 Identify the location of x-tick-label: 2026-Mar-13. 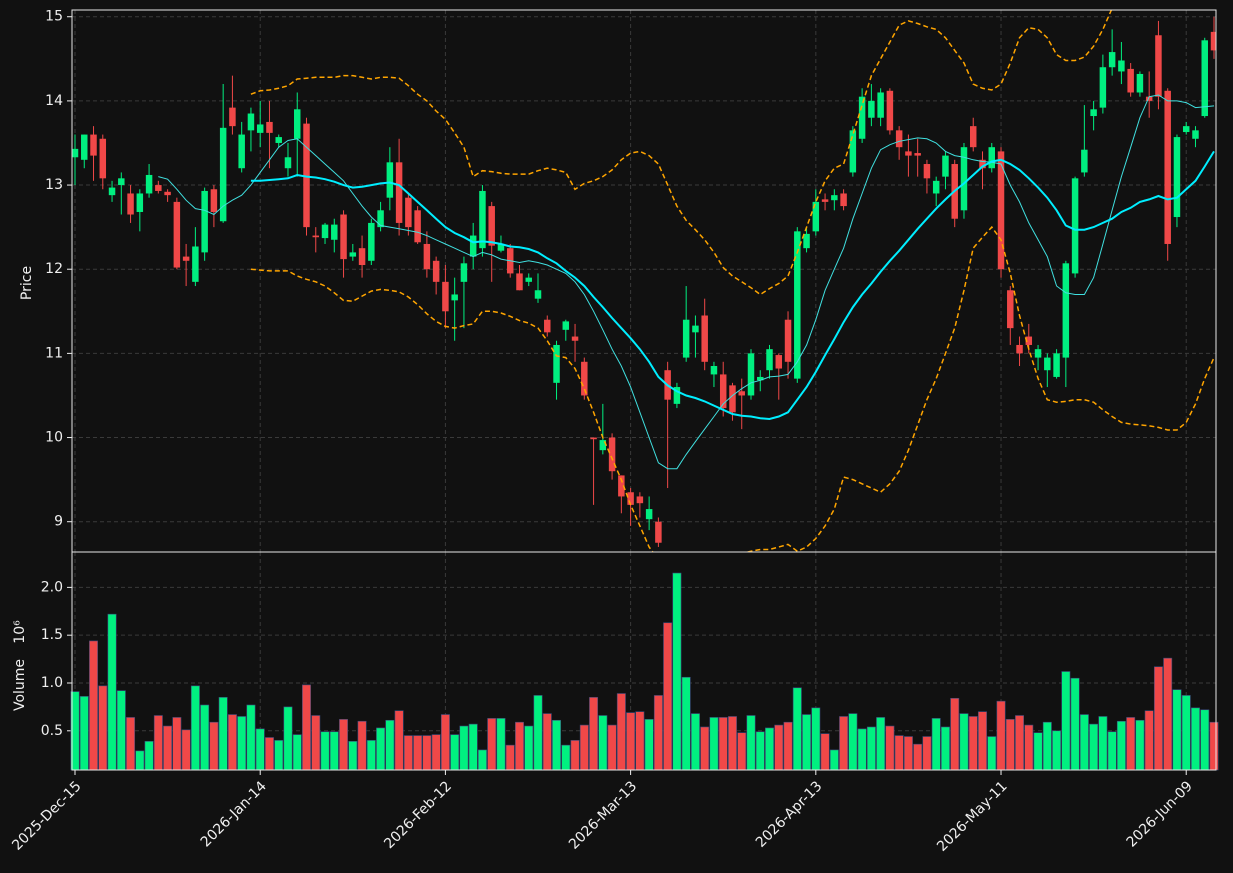
(603, 815).